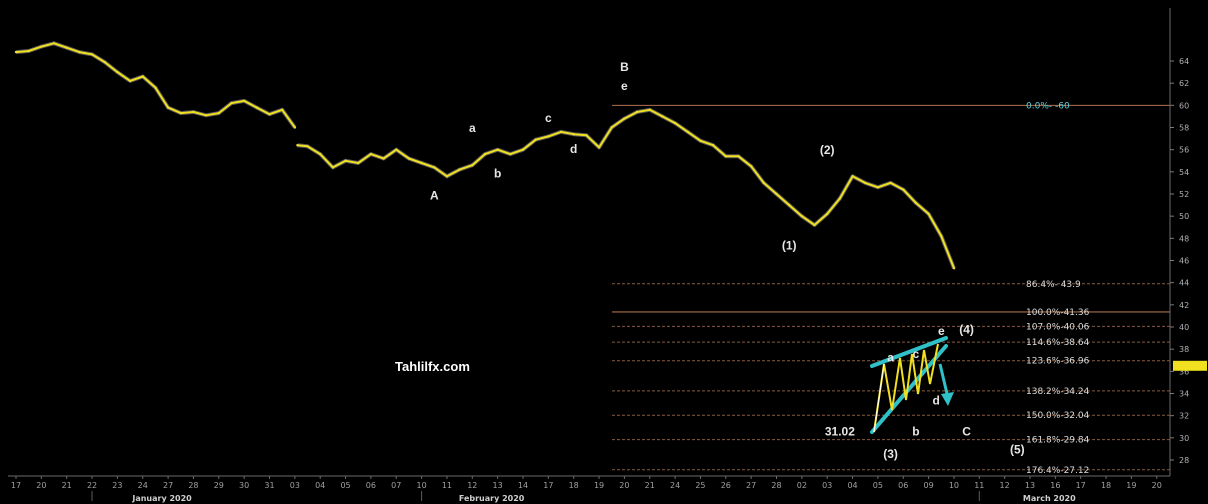 This screenshot has height=504, width=1208. Describe the element at coordinates (929, 485) in the screenshot. I see `x-tick-label: 09` at that location.